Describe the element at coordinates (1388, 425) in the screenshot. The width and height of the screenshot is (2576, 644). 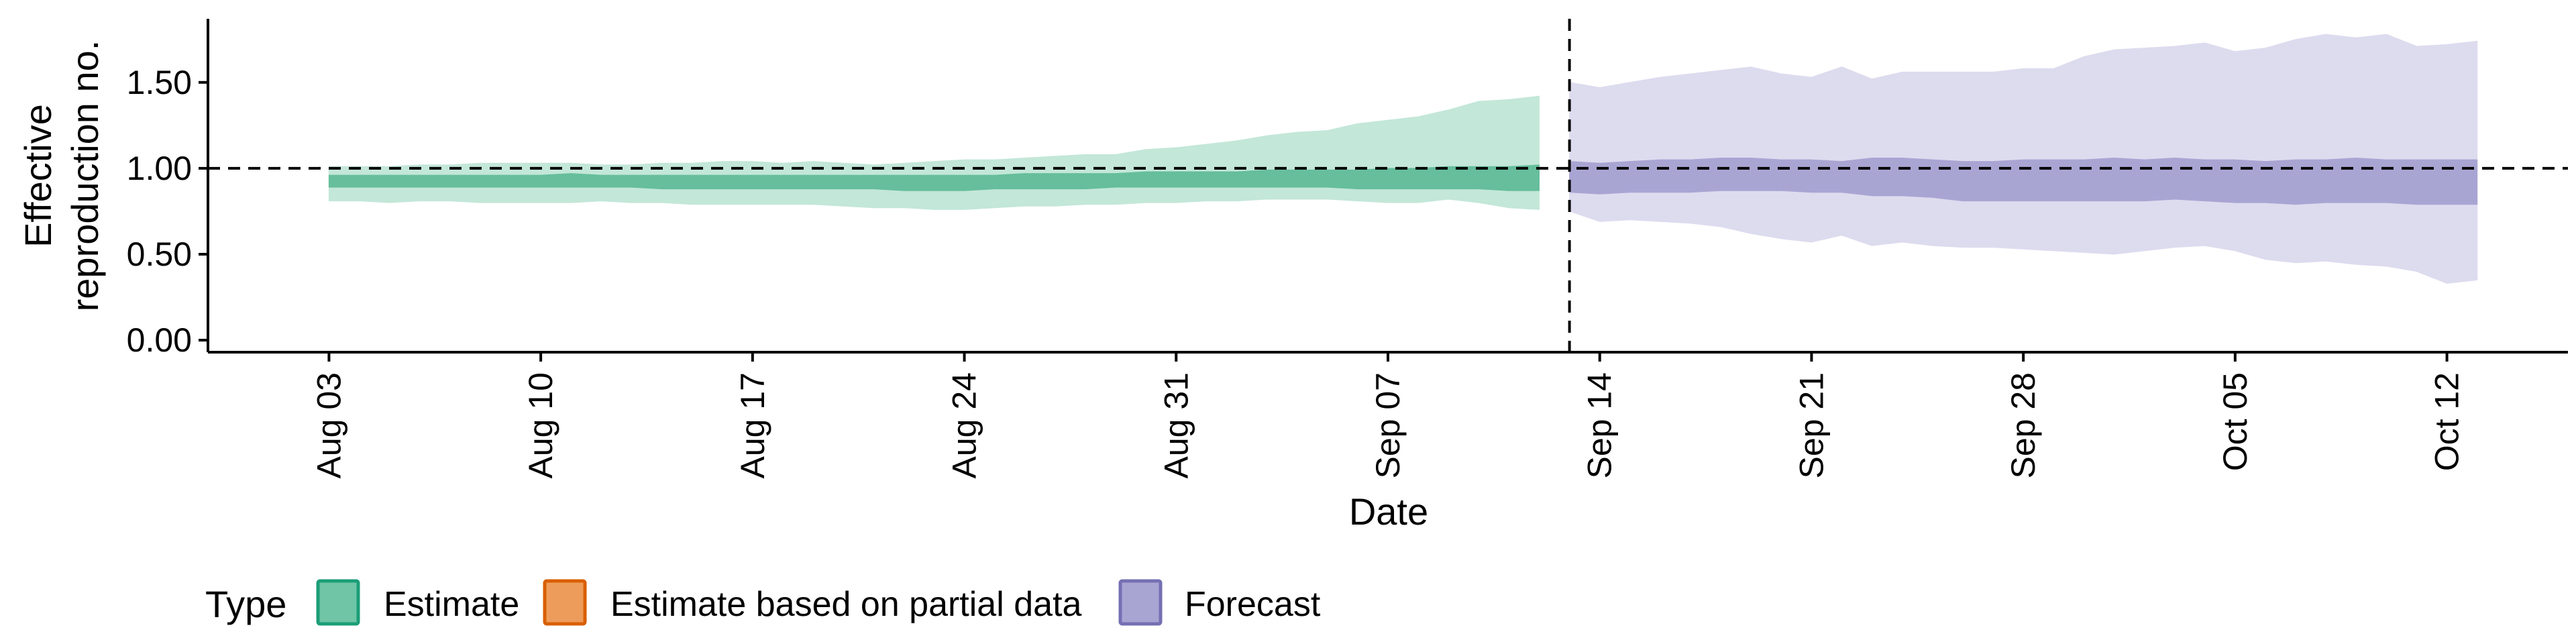
I see `x-tick-label: Sep 07` at that location.